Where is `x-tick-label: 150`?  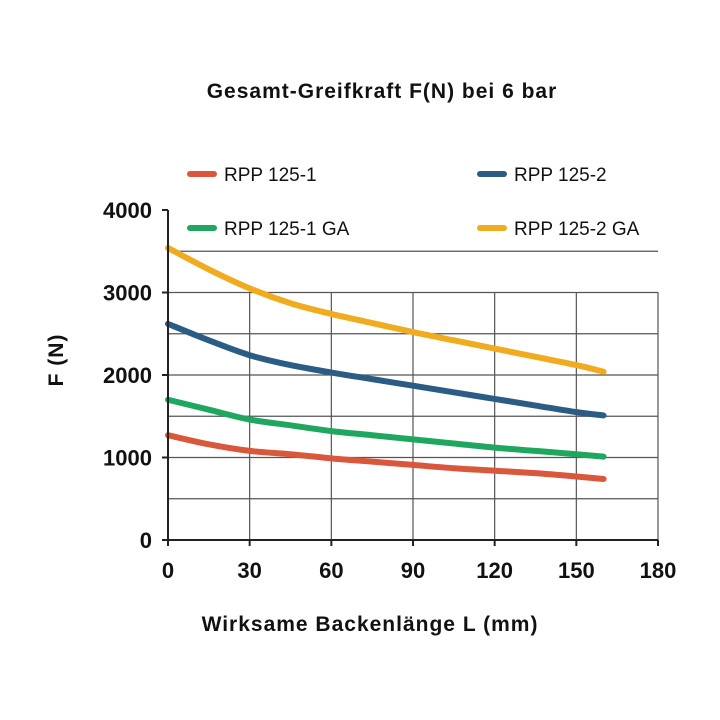
x-tick-label: 150 is located at coordinates (576, 570).